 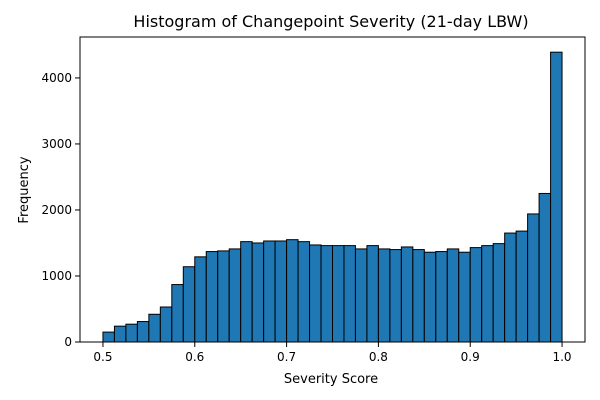 What do you see at coordinates (378, 357) in the screenshot?
I see `x-tick-label: 0.8` at bounding box center [378, 357].